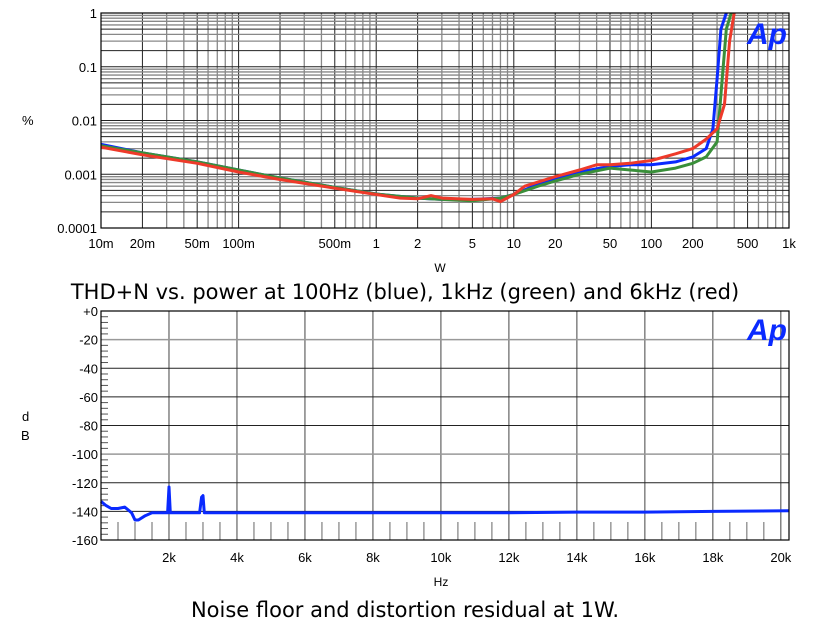  What do you see at coordinates (766, 34) in the screenshot?
I see `ap-logo-top: Ap` at bounding box center [766, 34].